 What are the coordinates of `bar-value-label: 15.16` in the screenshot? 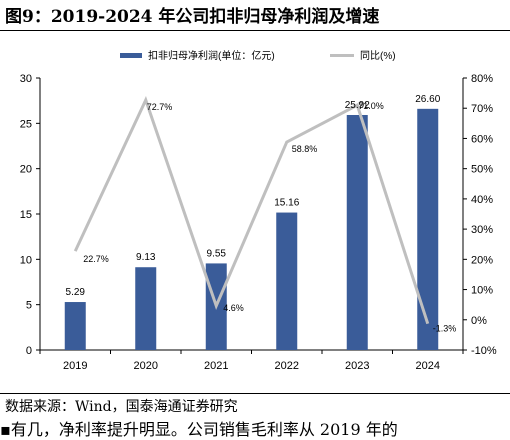 It's located at (286, 203).